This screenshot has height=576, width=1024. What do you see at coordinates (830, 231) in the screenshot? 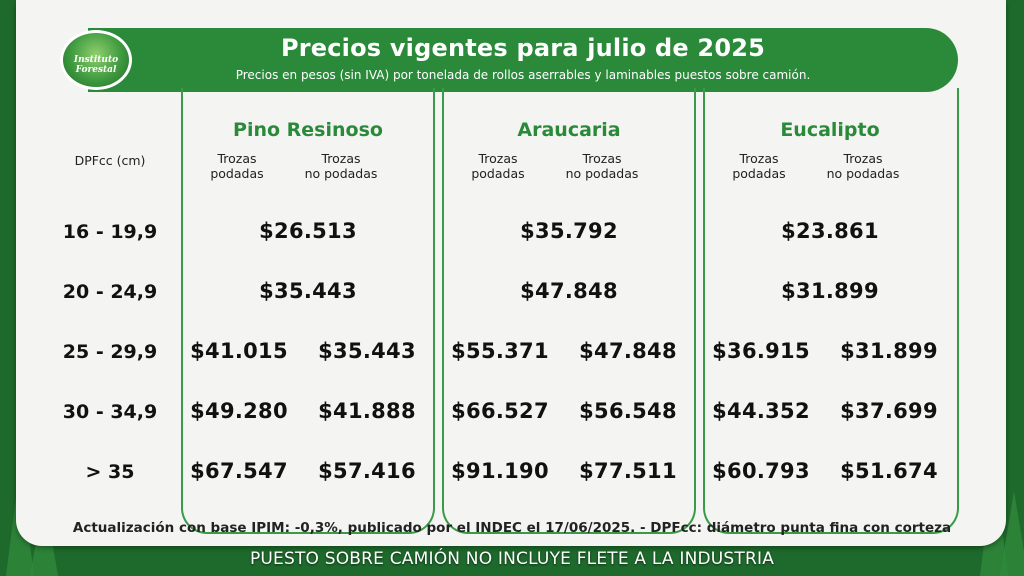
I see `price-cell: $23.861` at bounding box center [830, 231].